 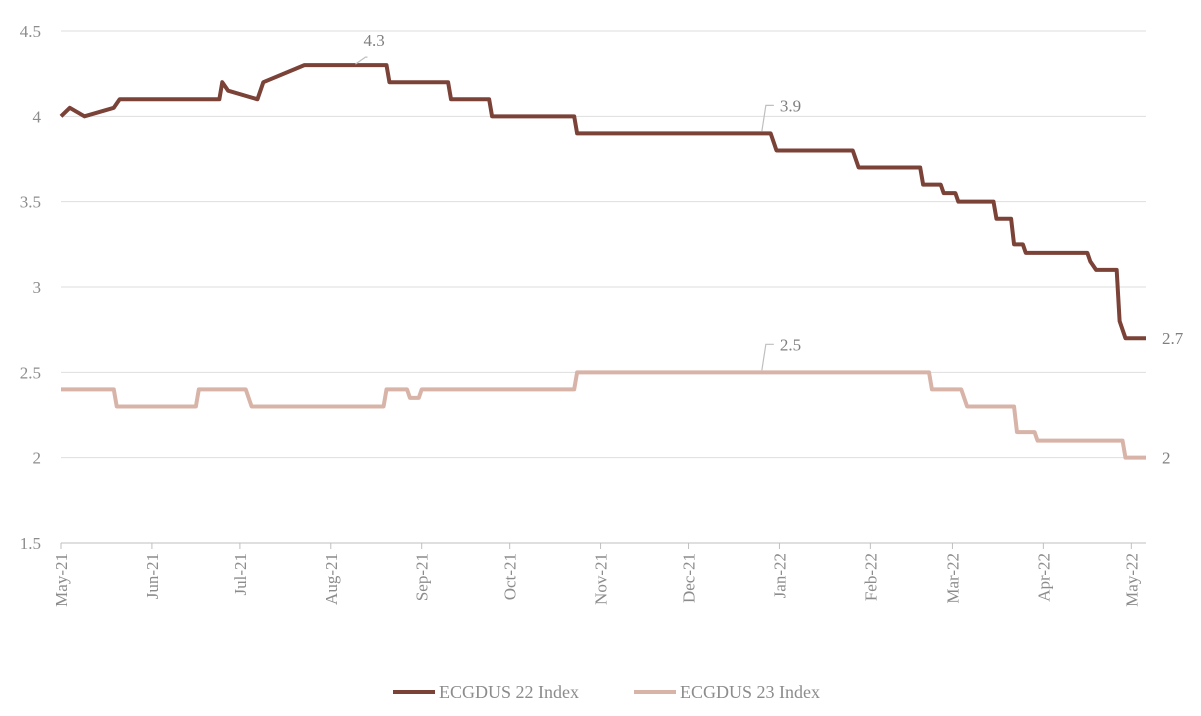 What do you see at coordinates (30, 202) in the screenshot?
I see `y-tick-label: 3.5` at bounding box center [30, 202].